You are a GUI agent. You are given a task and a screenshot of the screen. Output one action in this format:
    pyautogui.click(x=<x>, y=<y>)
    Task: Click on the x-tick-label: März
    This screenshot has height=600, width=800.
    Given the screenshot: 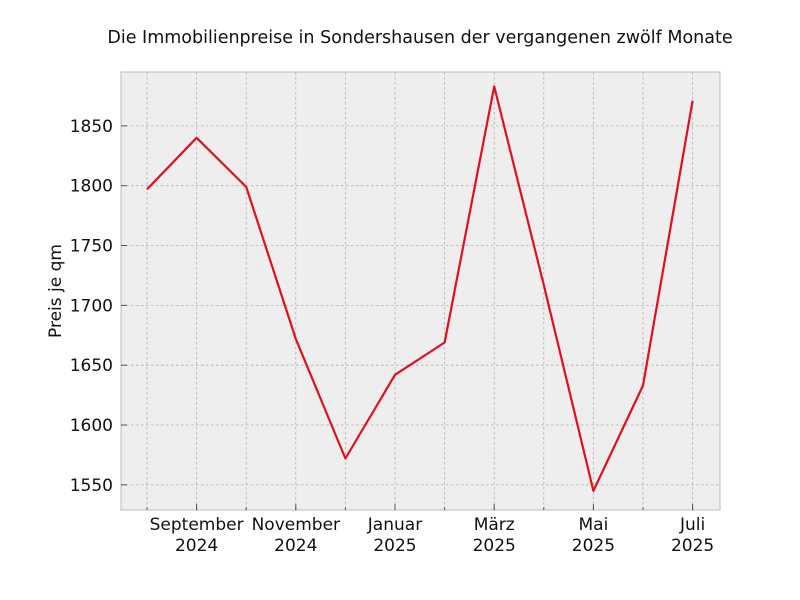 What is the action you would take?
    pyautogui.click(x=494, y=525)
    